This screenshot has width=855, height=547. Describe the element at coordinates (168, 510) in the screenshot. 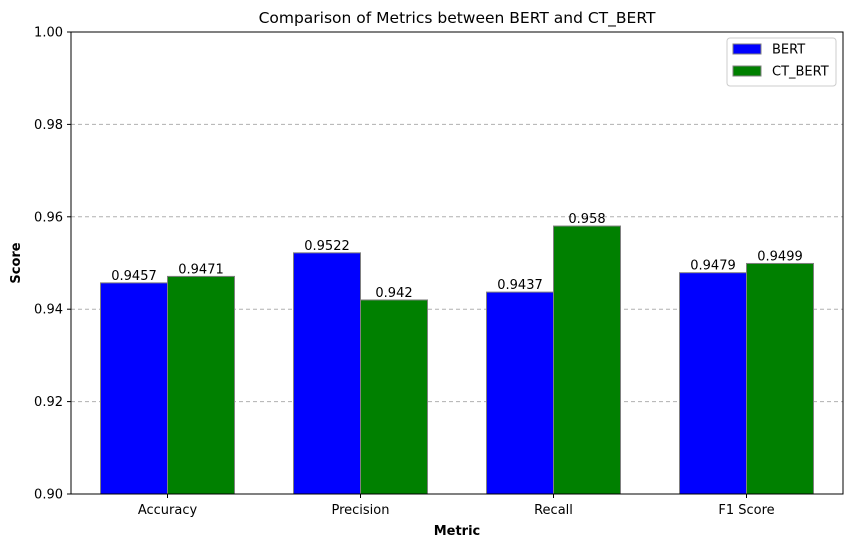

I see `x-tick-label: Accuracy` at that location.